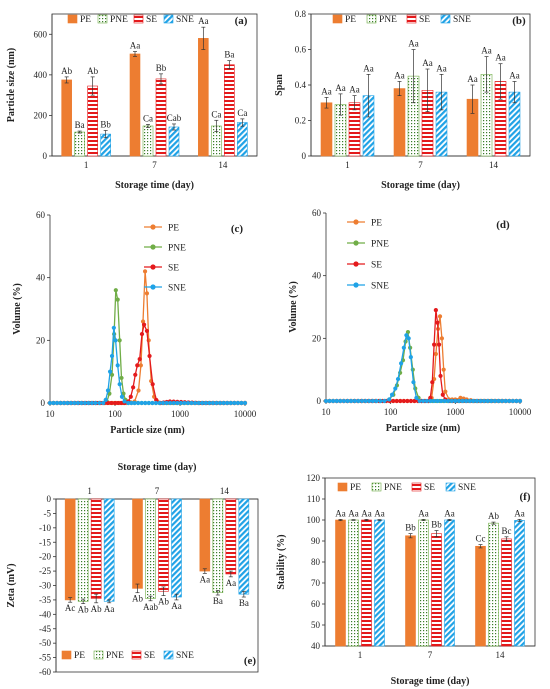 The width and height of the screenshot is (550, 689). What do you see at coordinates (45, 643) in the screenshot?
I see `panel-e-ytick-label: -50` at bounding box center [45, 643].